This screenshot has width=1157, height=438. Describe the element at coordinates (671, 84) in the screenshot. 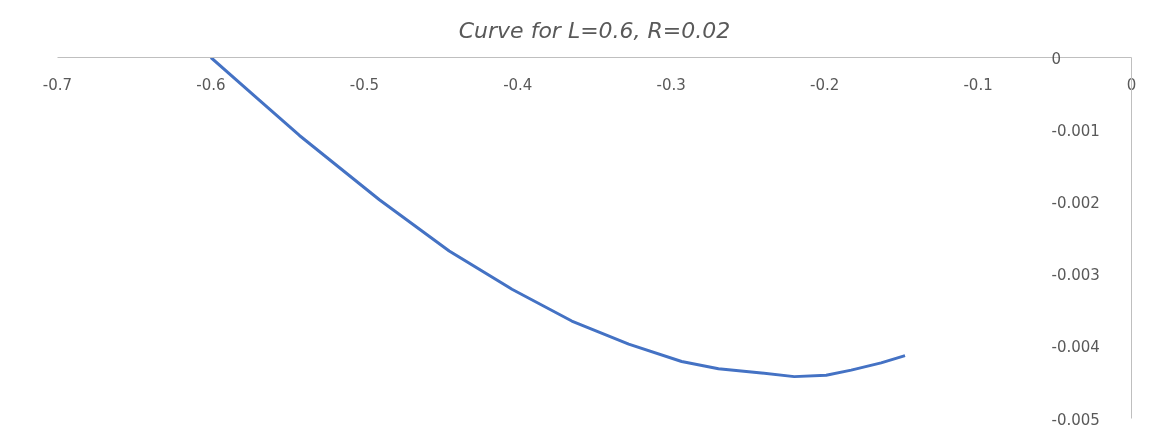

I see `x-tick-label: -0.3` at that location.